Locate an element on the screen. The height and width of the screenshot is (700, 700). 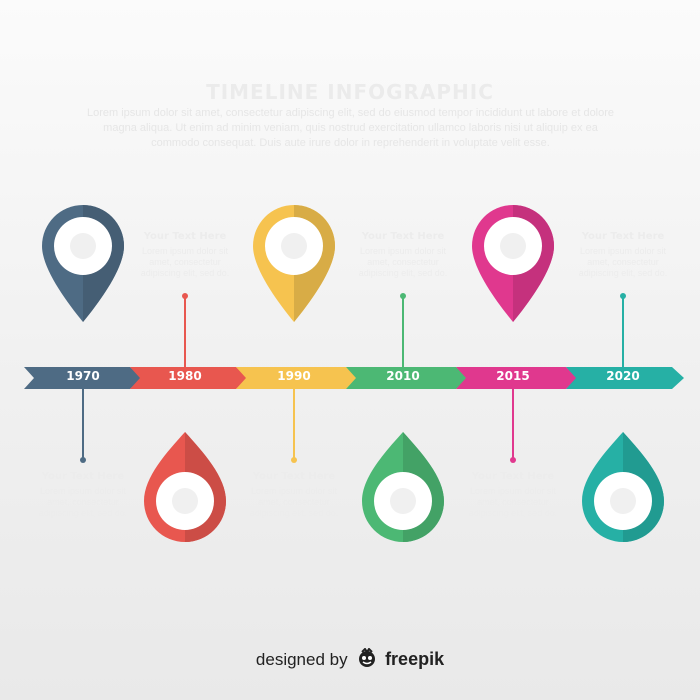
globe-icon is located at coordinates (513, 246).